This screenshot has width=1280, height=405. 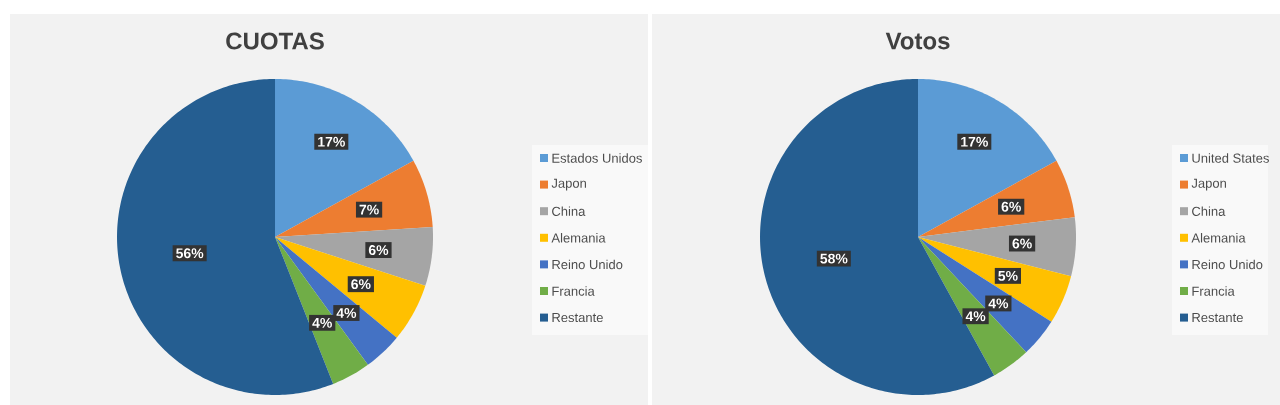 I want to click on legend-label: United States, so click(x=1230, y=158).